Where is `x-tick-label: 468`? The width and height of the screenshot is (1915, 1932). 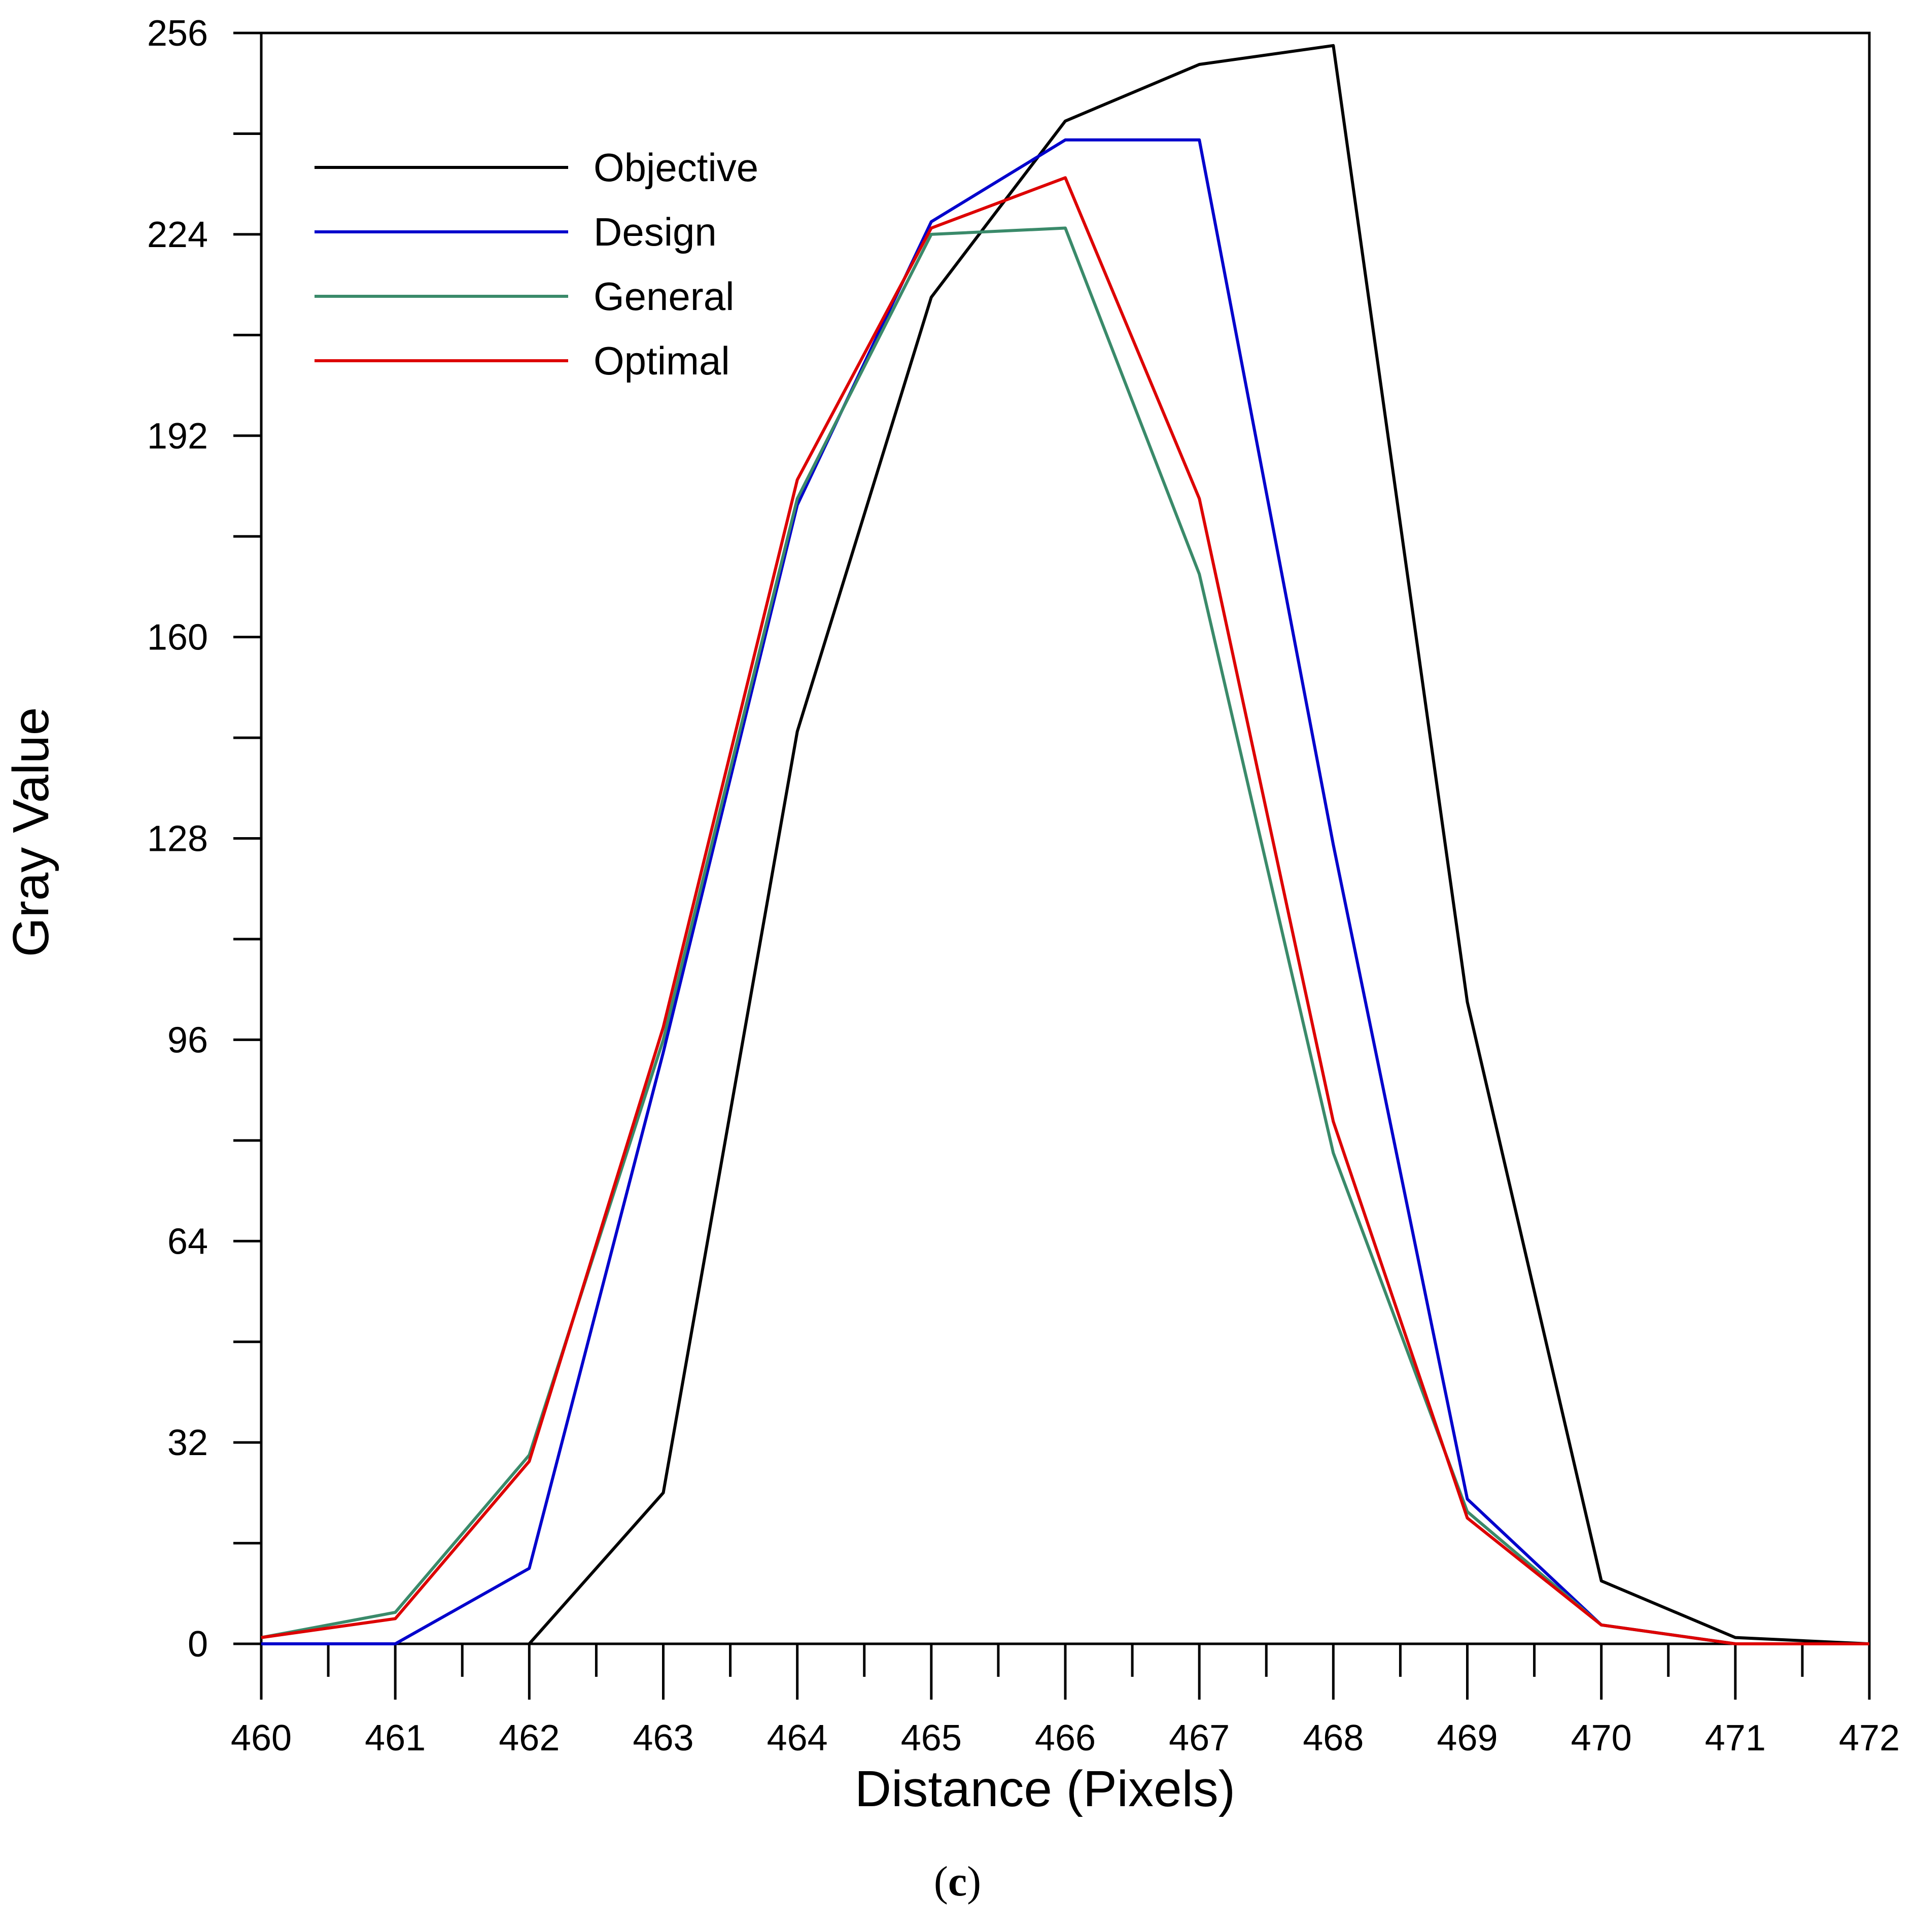
x-tick-label: 468 is located at coordinates (1333, 1738).